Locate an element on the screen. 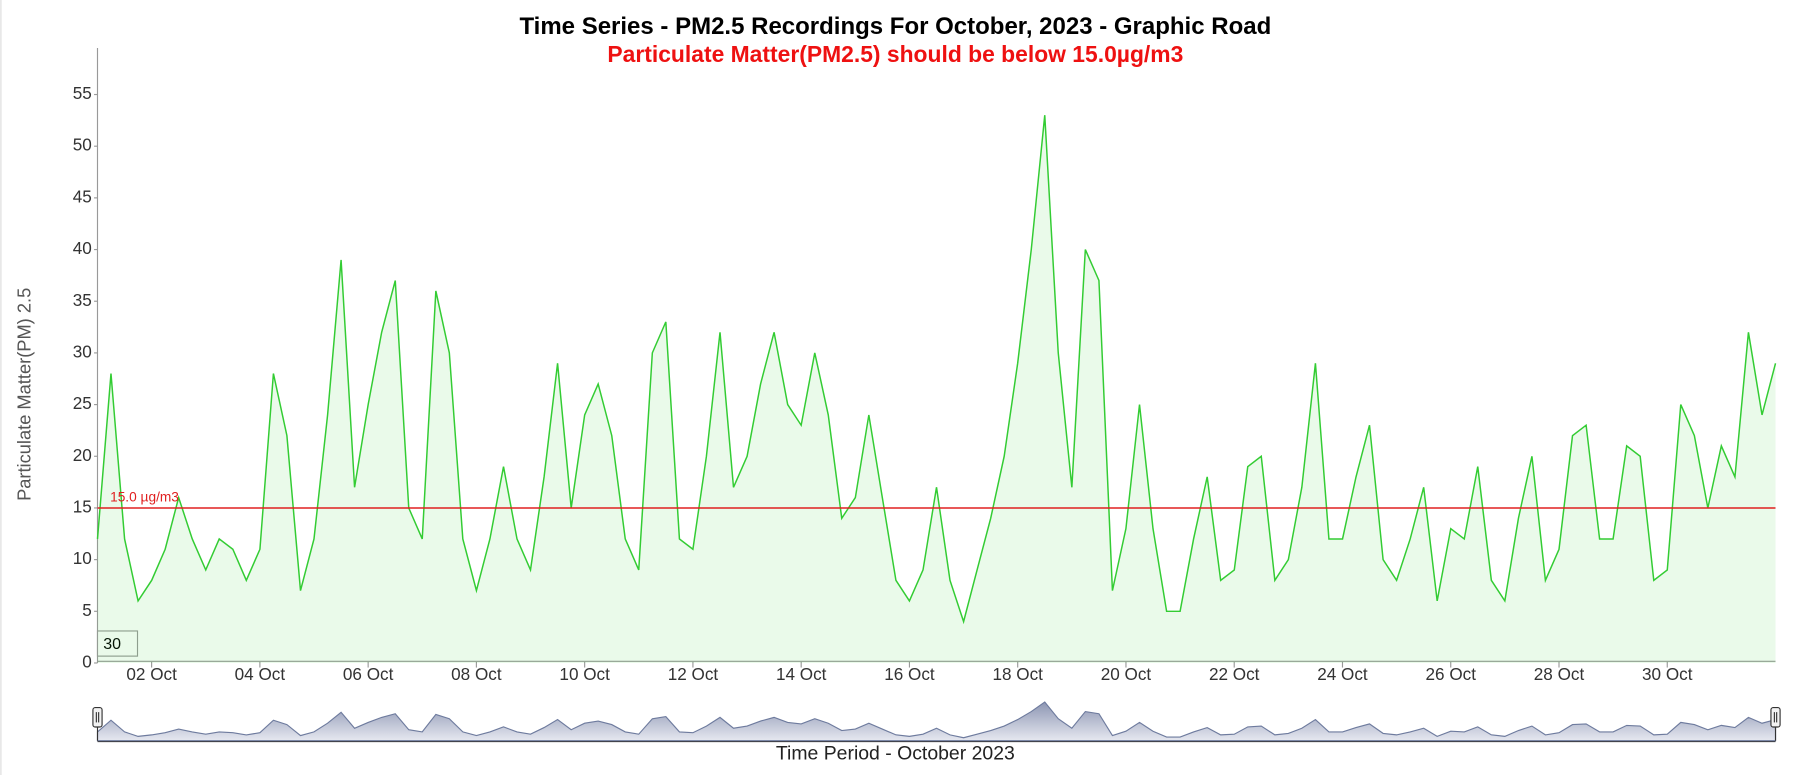 The height and width of the screenshot is (775, 1793). navigator-area is located at coordinates (936, 721).